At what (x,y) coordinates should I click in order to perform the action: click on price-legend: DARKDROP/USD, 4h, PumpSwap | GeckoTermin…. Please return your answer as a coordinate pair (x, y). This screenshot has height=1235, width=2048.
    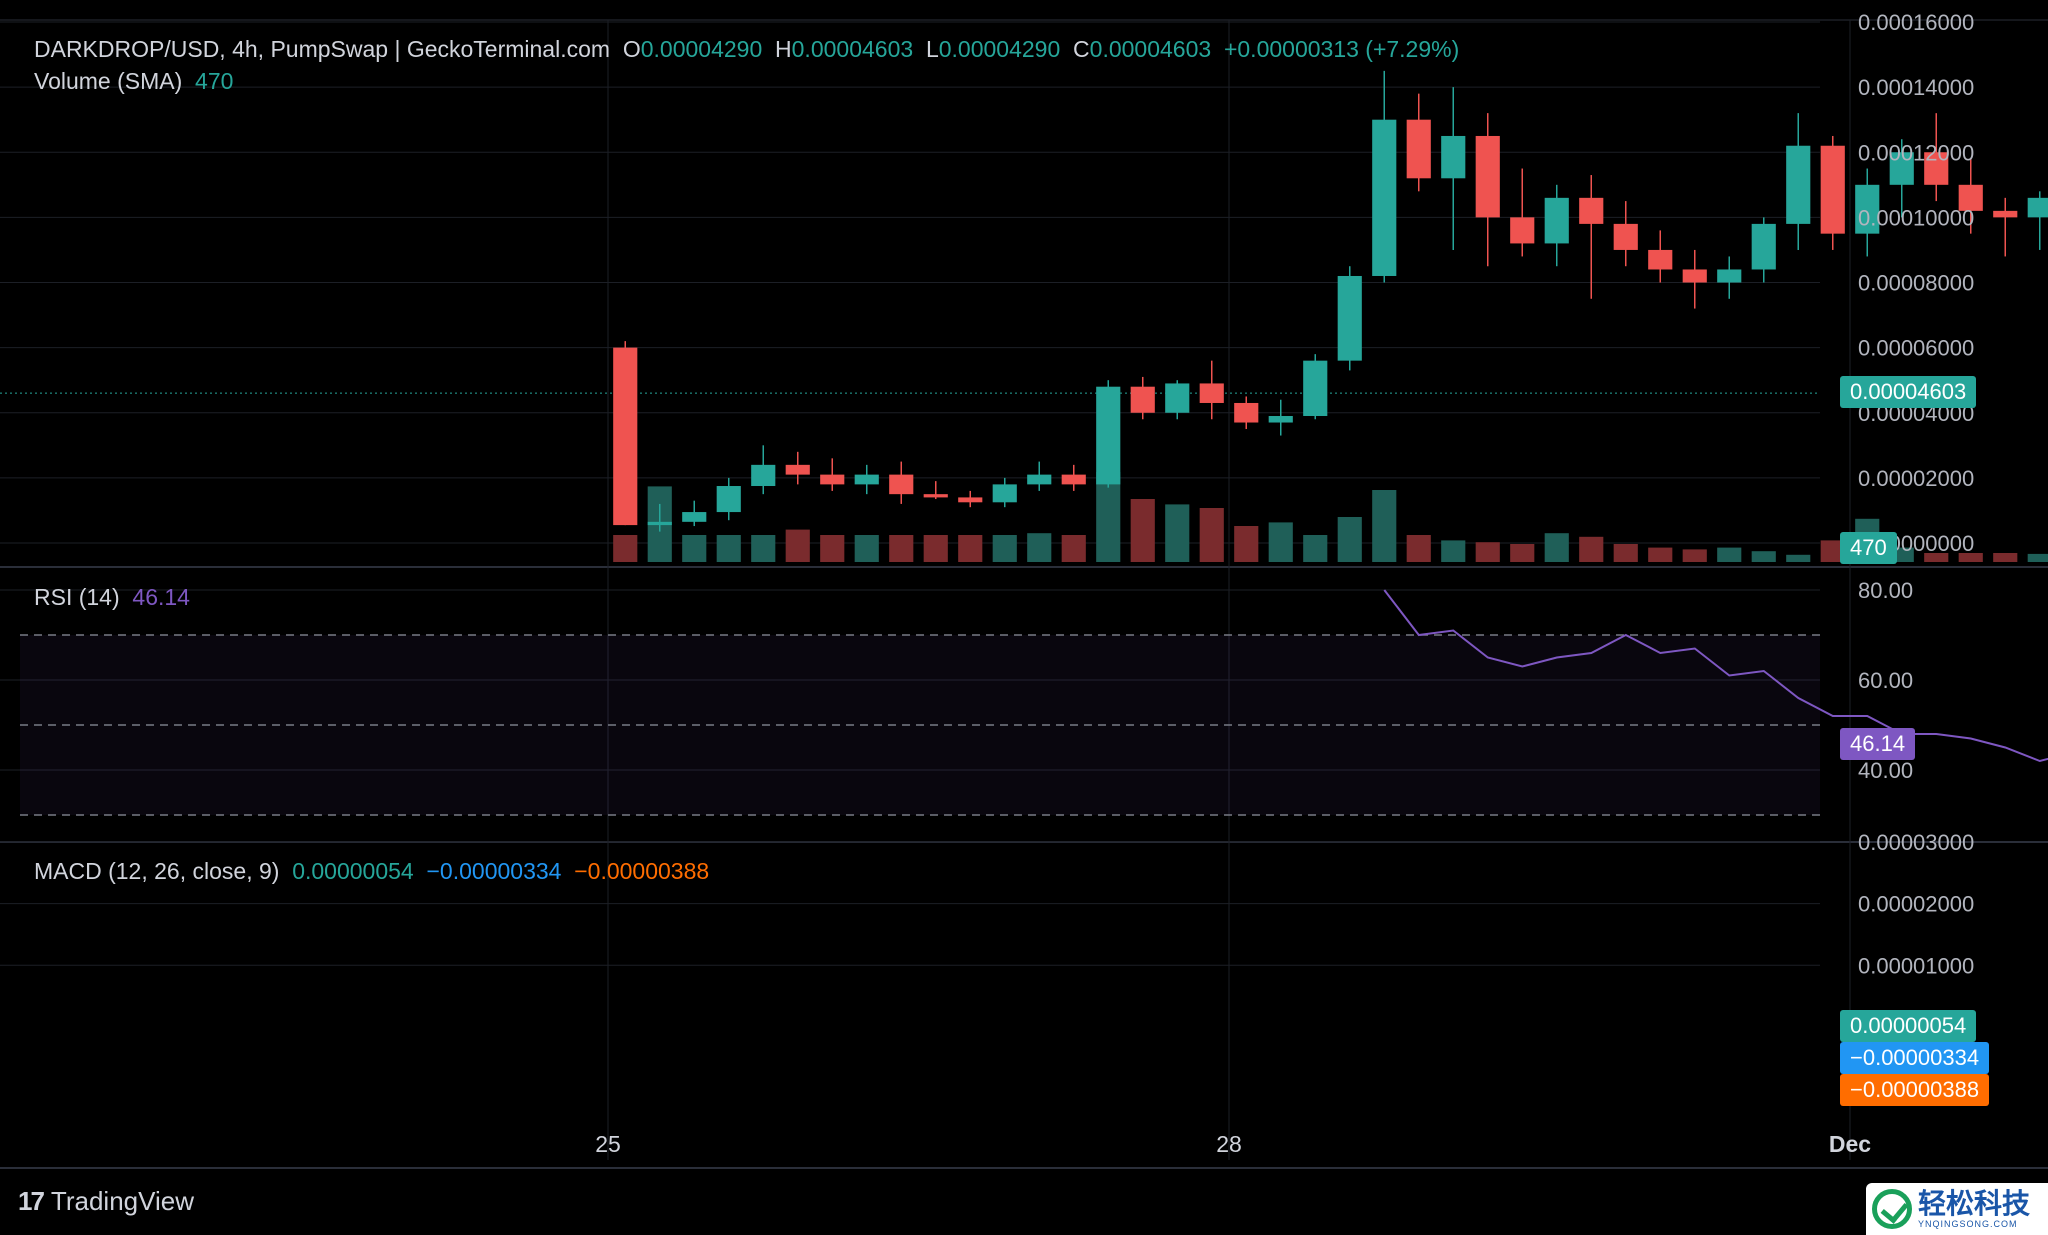
    Looking at the image, I should click on (746, 49).